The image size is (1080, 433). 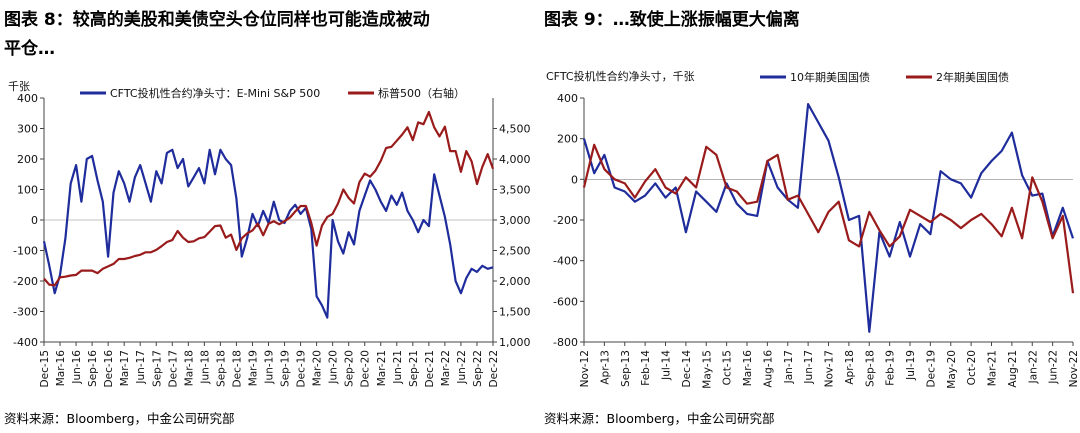 What do you see at coordinates (891, 368) in the screenshot?
I see `x-tick-label: Feb-19` at bounding box center [891, 368].